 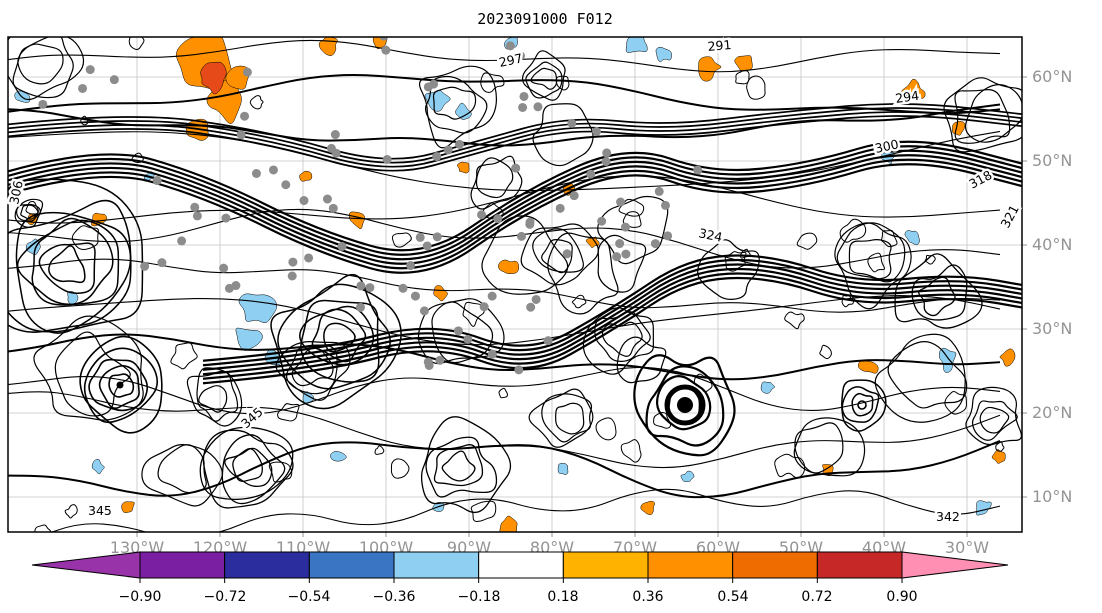 I want to click on y-tick-label: 50°N, so click(x=1052, y=160).